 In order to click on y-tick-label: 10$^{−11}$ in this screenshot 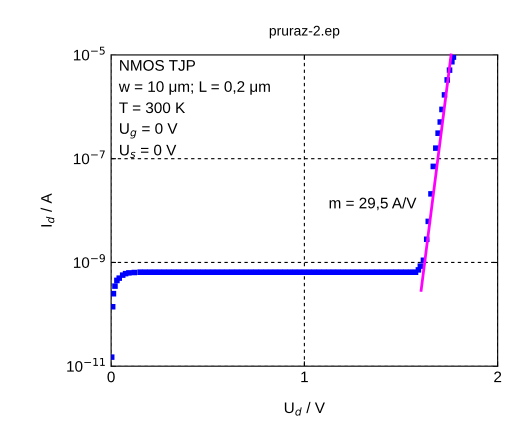, I will do `click(86, 365)`.